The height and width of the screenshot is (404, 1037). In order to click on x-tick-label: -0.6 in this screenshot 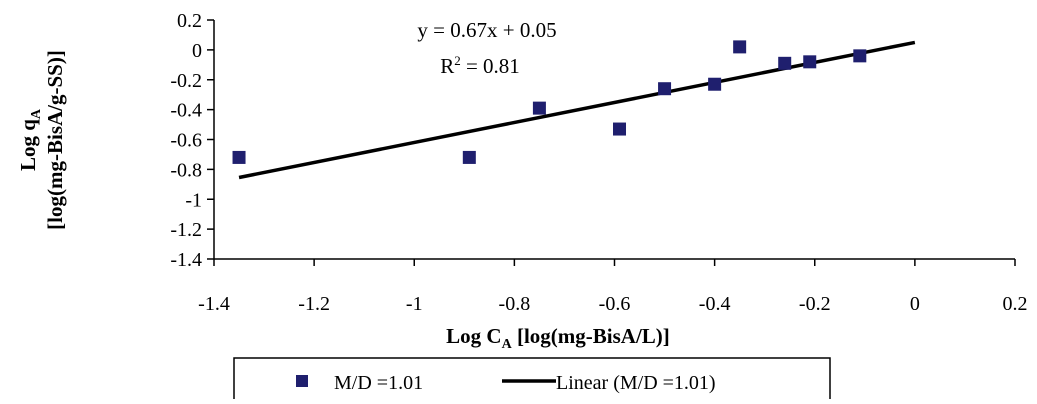, I will do `click(615, 304)`.